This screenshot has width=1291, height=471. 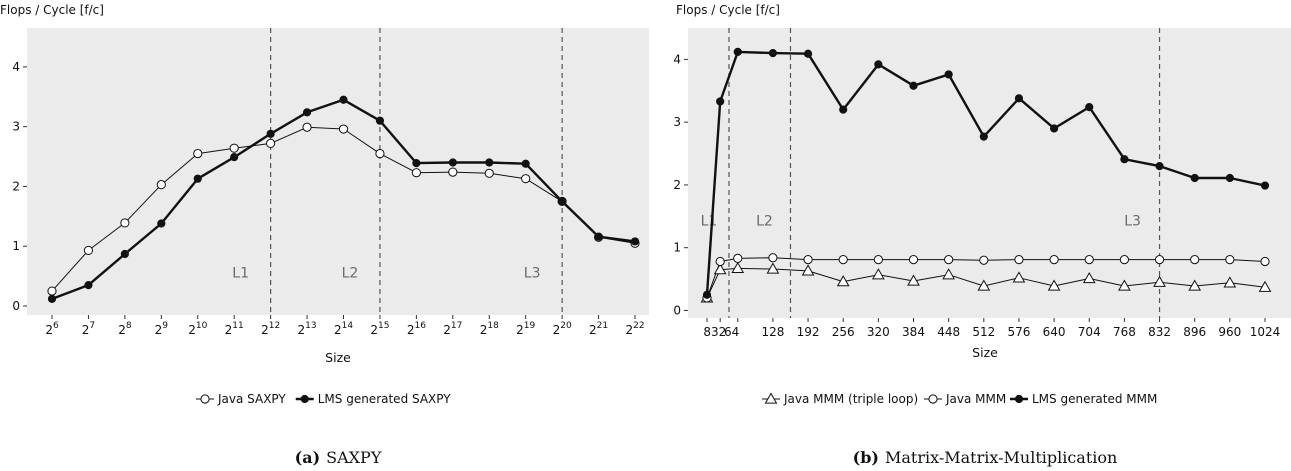 I want to click on mmm-x-tick-label: 320, so click(x=878, y=332).